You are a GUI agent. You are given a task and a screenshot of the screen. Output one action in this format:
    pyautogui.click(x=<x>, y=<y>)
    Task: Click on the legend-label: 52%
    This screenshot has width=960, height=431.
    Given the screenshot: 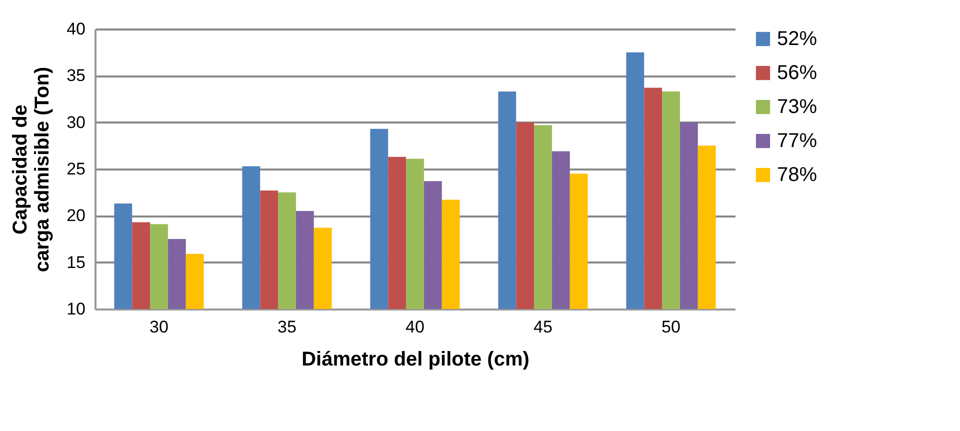 What is the action you would take?
    pyautogui.click(x=797, y=39)
    